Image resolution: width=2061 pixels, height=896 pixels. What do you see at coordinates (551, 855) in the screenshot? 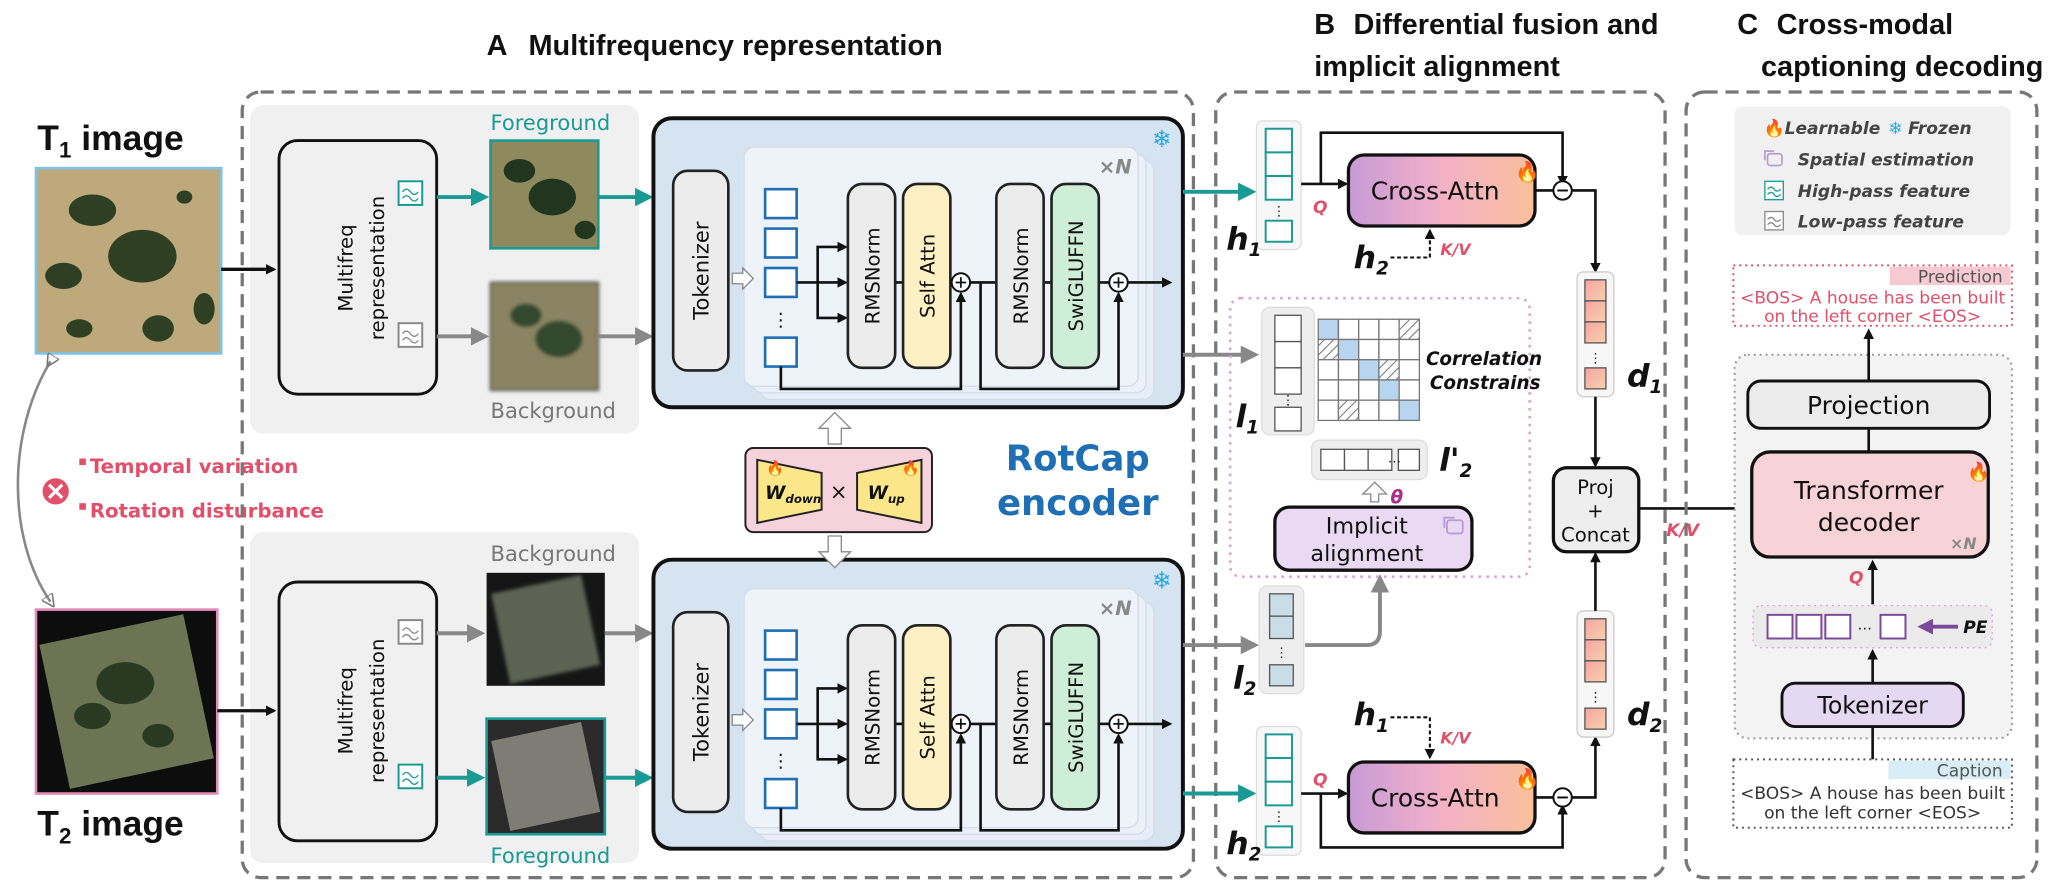
I see `t2-foreground-label: Foreground` at bounding box center [551, 855].